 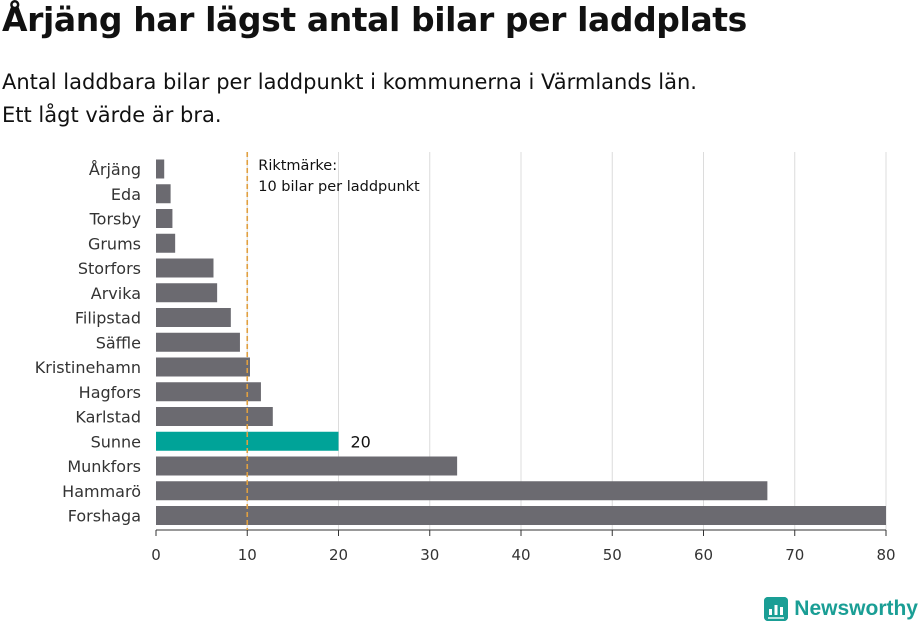 I want to click on category-label: Torsby, so click(x=115, y=219).